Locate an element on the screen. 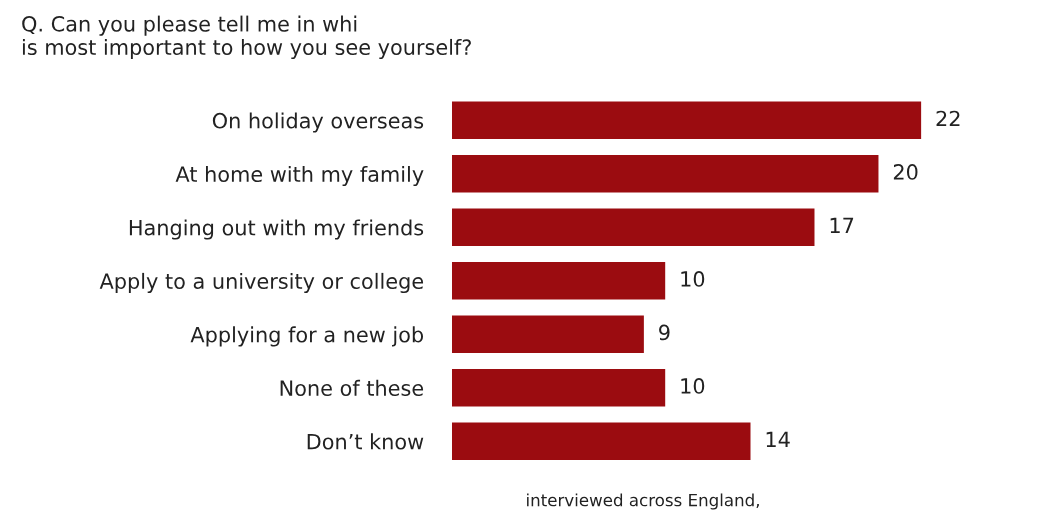  y-tick-label: Apply to a university or college is located at coordinates (261, 283).